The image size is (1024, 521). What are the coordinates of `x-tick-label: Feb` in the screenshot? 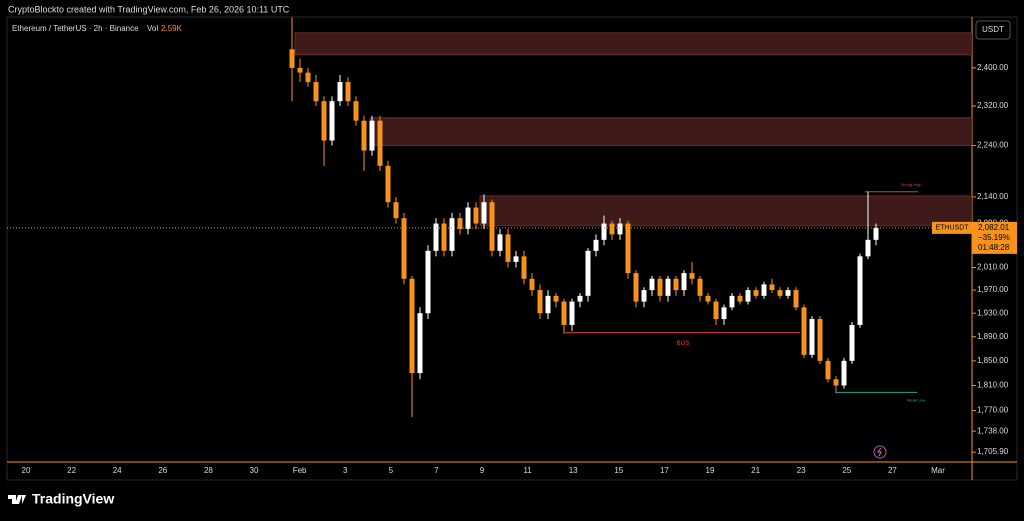 It's located at (300, 470).